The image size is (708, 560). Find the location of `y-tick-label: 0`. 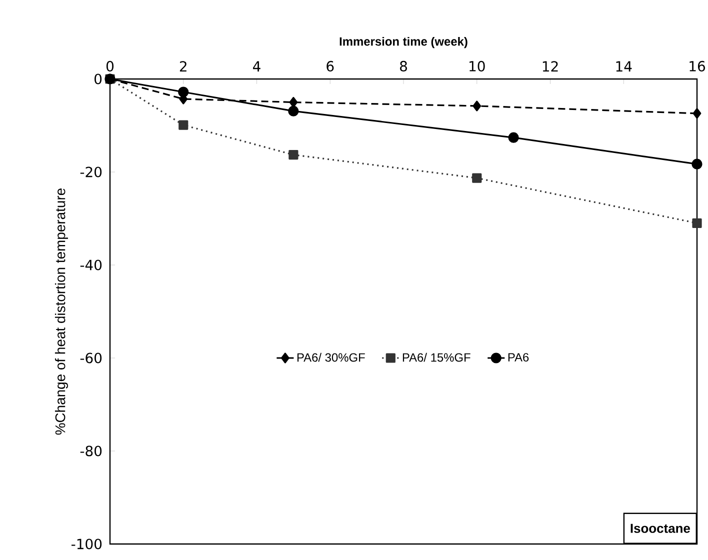

y-tick-label: 0 is located at coordinates (98, 79).